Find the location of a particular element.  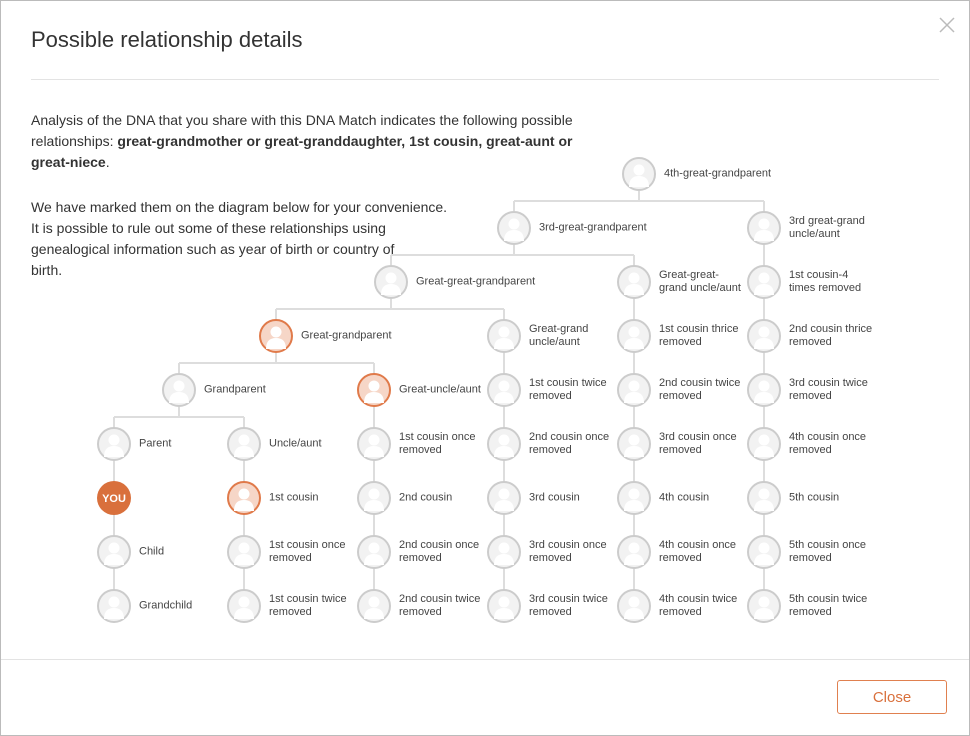

node-label: 1st cousin is located at coordinates (294, 498).